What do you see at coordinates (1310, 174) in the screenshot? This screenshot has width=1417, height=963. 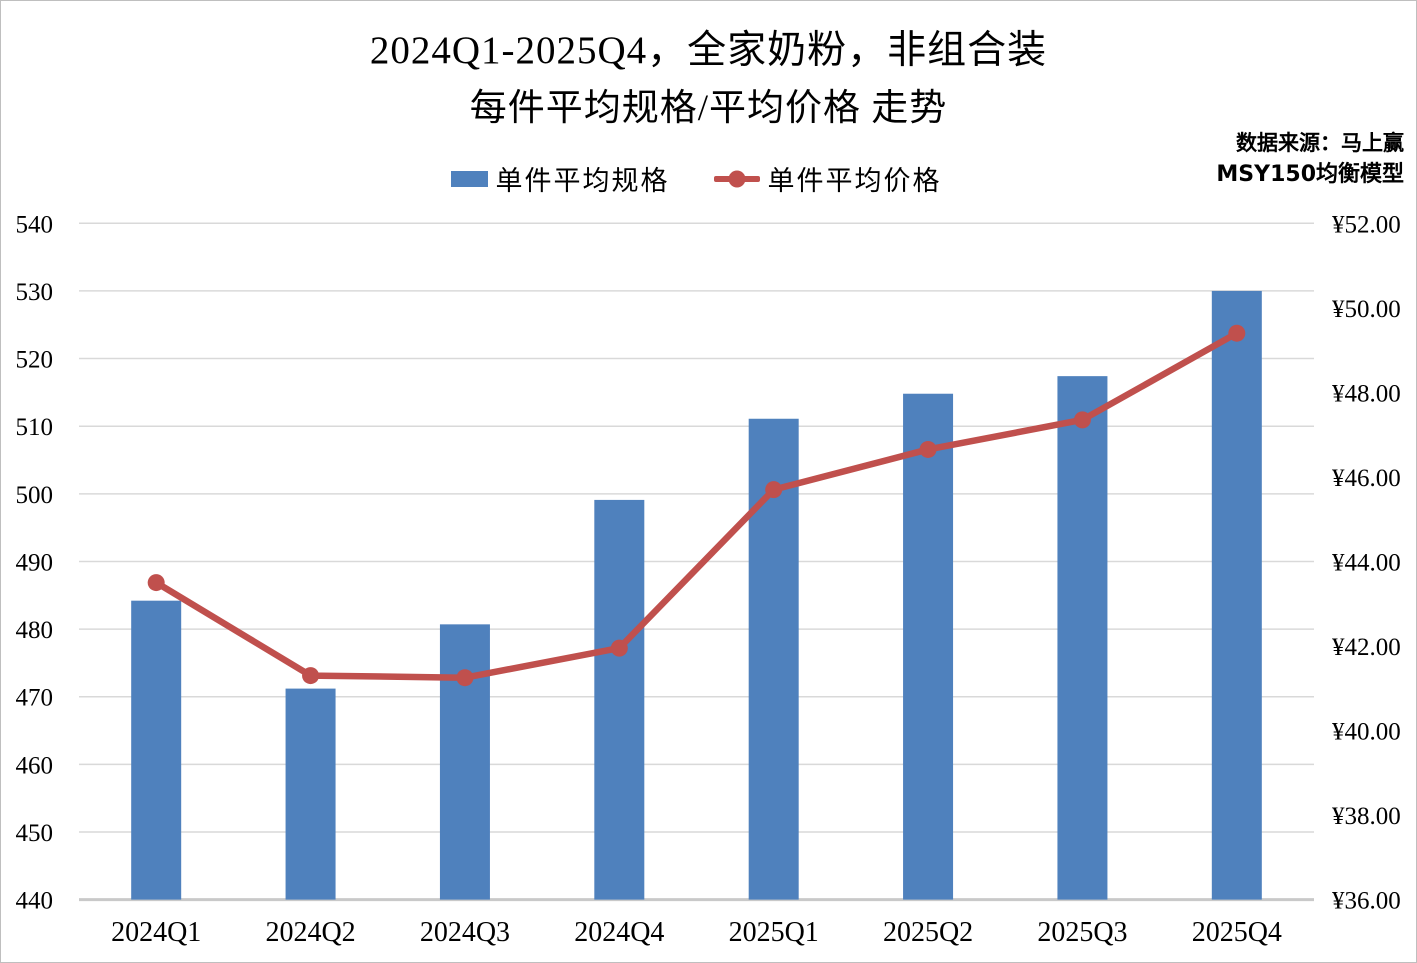 I see `data-source-line2: MSY150均衡模型` at bounding box center [1310, 174].